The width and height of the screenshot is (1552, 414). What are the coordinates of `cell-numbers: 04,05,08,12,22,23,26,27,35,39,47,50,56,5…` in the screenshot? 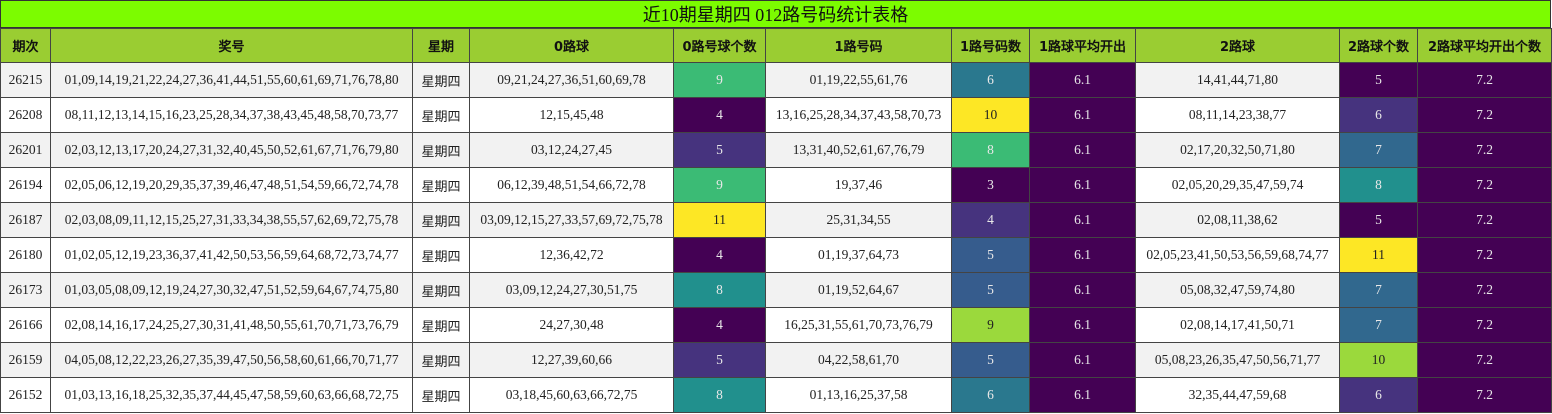 It's located at (231, 360).